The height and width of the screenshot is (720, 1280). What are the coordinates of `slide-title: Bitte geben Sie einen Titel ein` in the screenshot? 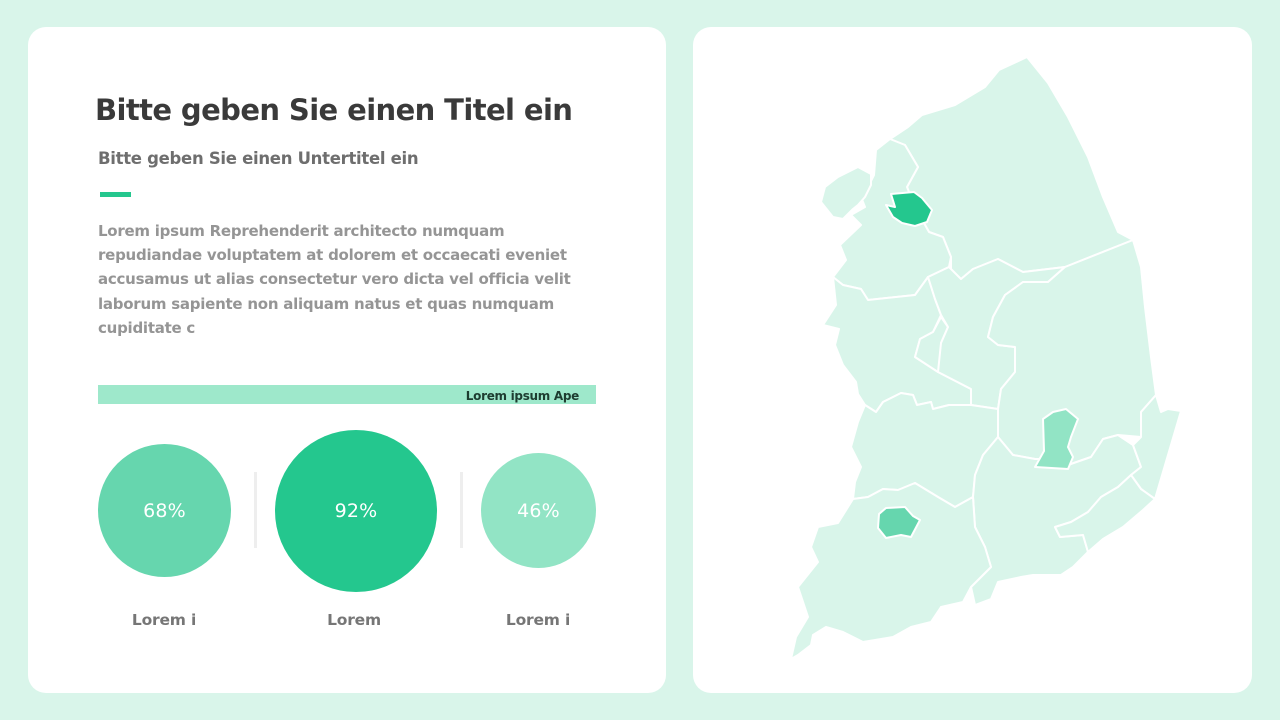 It's located at (334, 110).